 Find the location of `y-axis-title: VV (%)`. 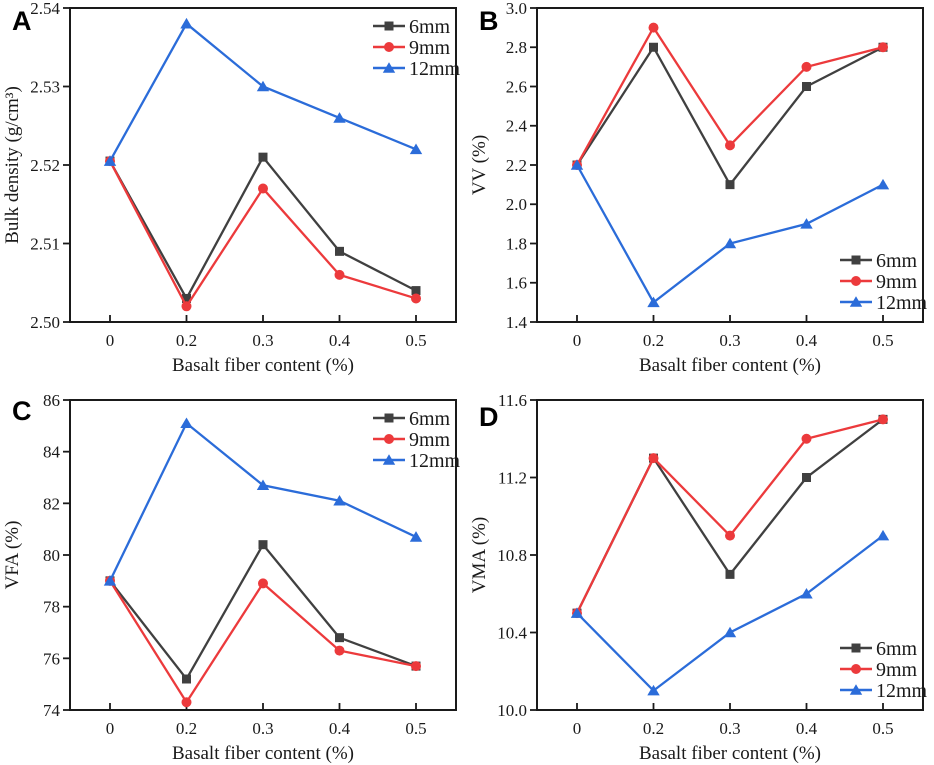

y-axis-title: VV (%) is located at coordinates (479, 165).